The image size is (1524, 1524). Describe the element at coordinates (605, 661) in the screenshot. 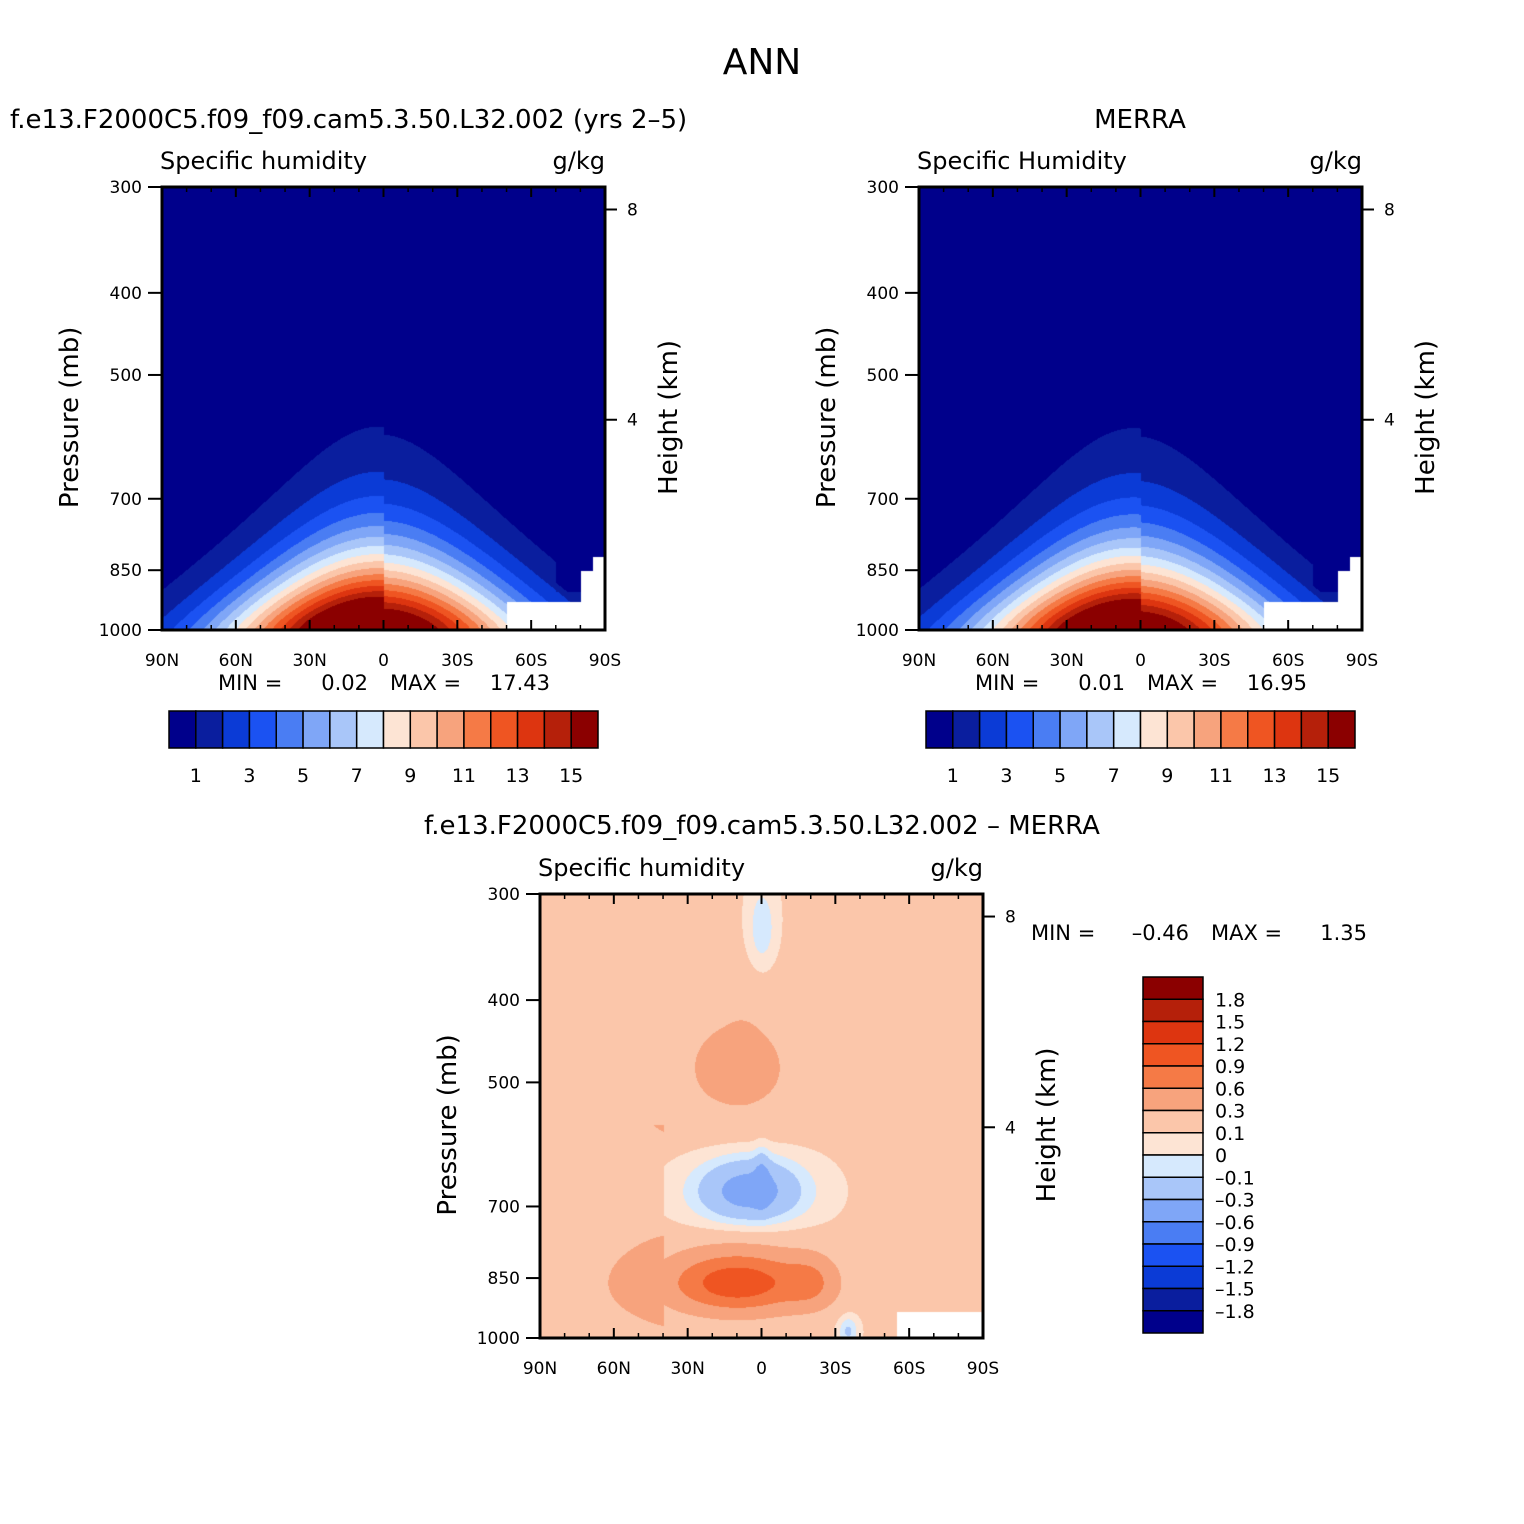

I see `x-tick-label: 90S` at that location.